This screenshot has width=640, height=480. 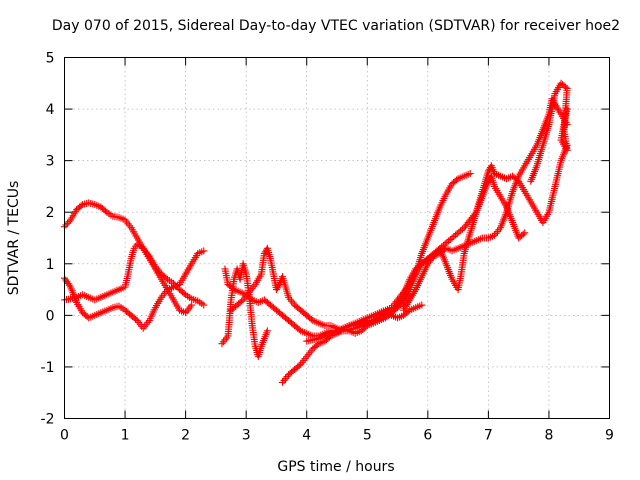 What do you see at coordinates (185, 436) in the screenshot?
I see `x-tick-label: 2` at bounding box center [185, 436].